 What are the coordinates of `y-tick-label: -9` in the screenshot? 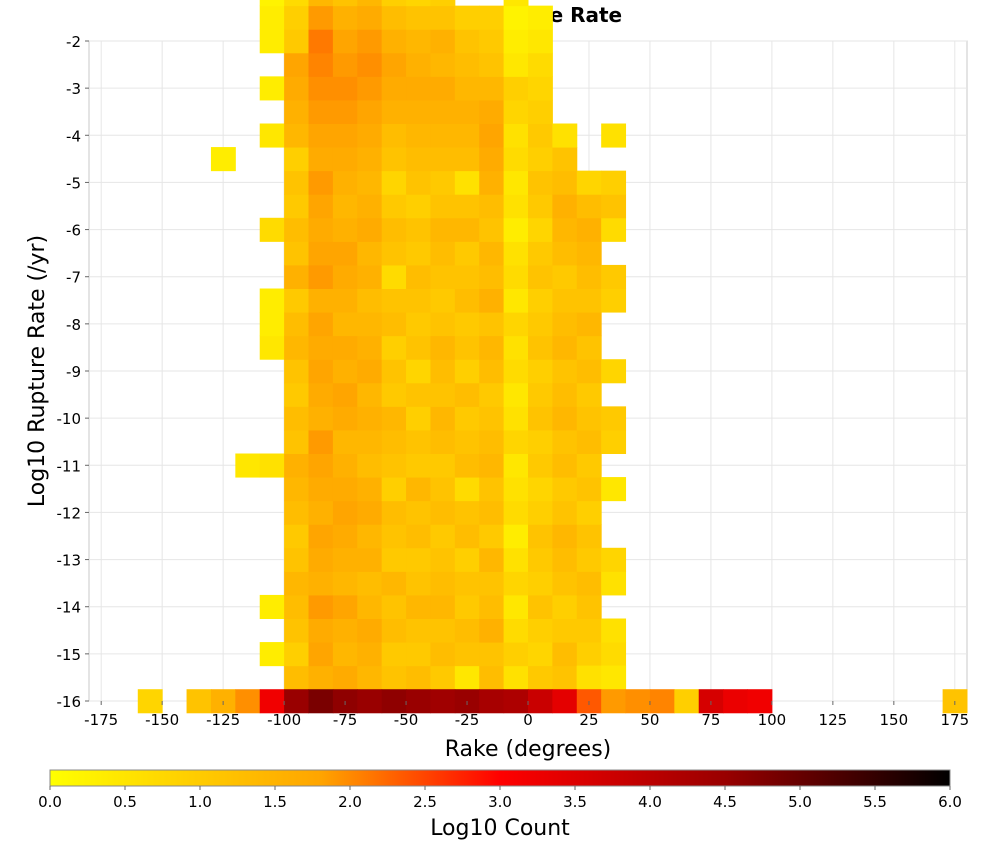 It's located at (73, 372).